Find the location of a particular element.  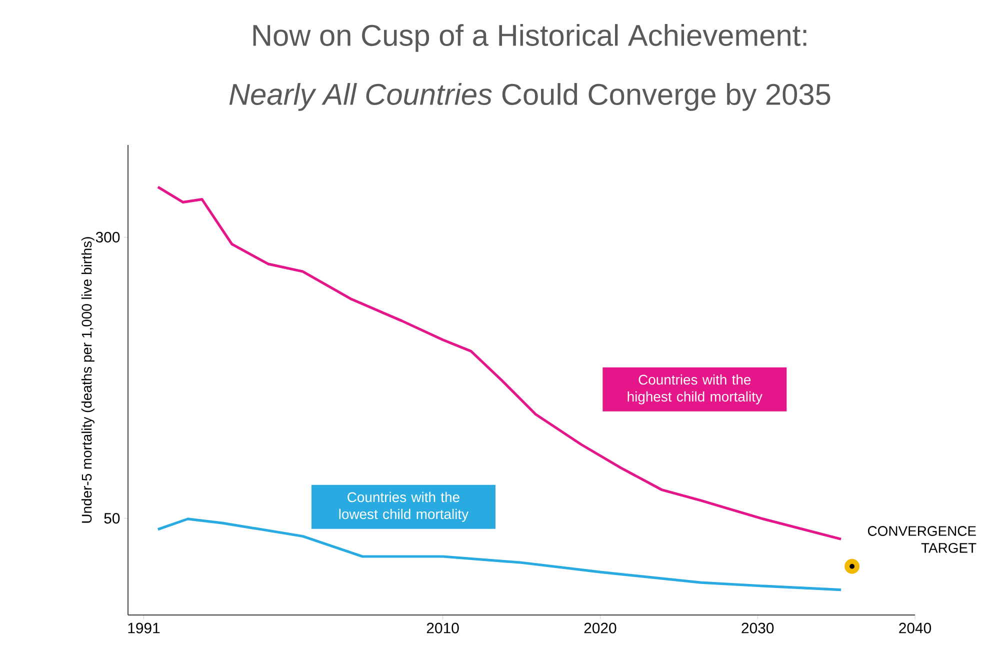

x-tick-label: 2010 is located at coordinates (442, 628).